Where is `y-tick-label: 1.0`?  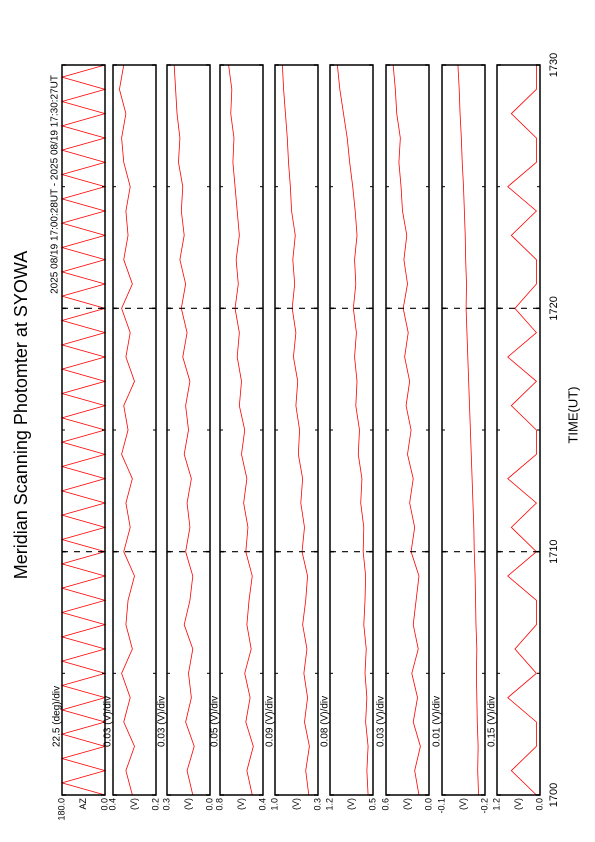 y-tick-label: 1.0 is located at coordinates (274, 804).